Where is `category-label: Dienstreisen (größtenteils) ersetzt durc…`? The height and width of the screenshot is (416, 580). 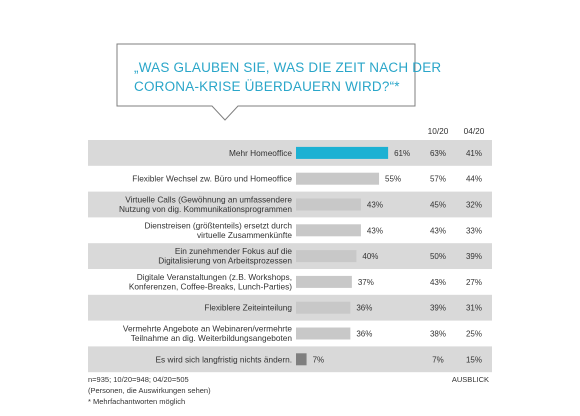
category-label: Dienstreisen (größtenteils) ersetzt durc… is located at coordinates (218, 225).